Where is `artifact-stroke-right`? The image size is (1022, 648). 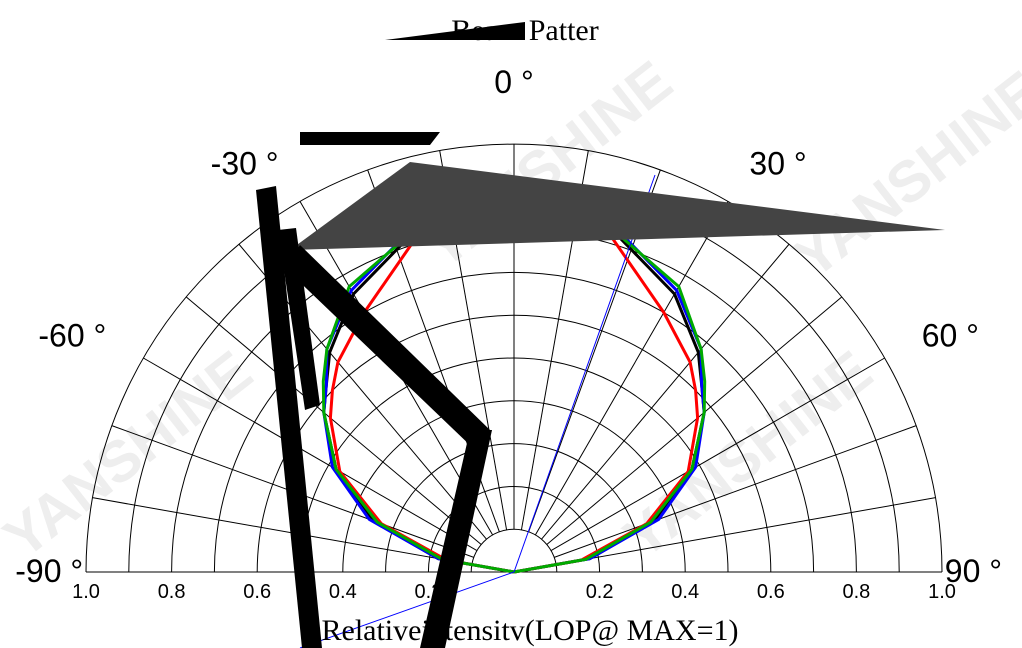
artifact-stroke-right is located at coordinates (456, 539).